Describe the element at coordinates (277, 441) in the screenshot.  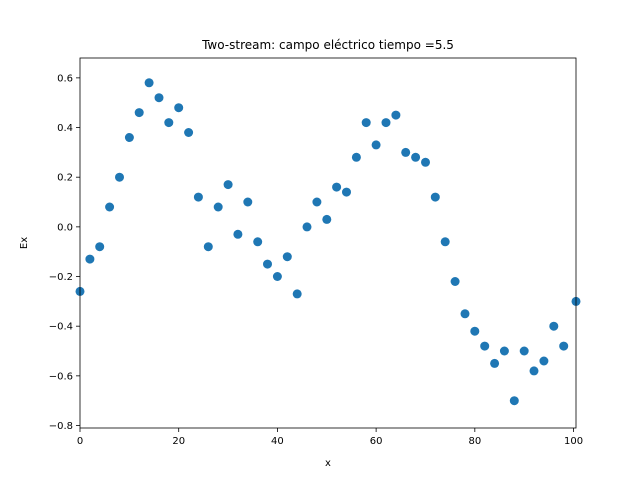
I see `x-tick-label: 40` at that location.